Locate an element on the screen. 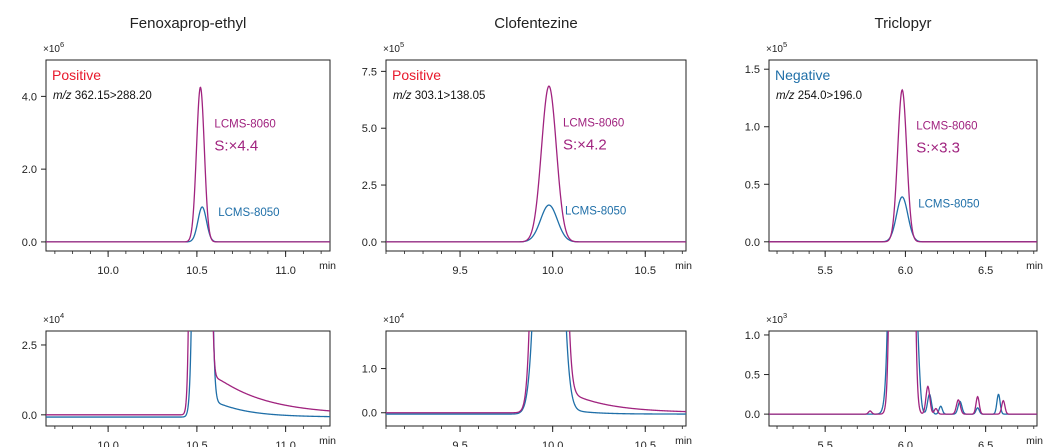 Image resolution: width=1059 pixels, height=447 pixels. chromatogram-panel-4: 10.0 10.5 11.0 0.0 2.5 min ×10⁴ is located at coordinates (179, 379).